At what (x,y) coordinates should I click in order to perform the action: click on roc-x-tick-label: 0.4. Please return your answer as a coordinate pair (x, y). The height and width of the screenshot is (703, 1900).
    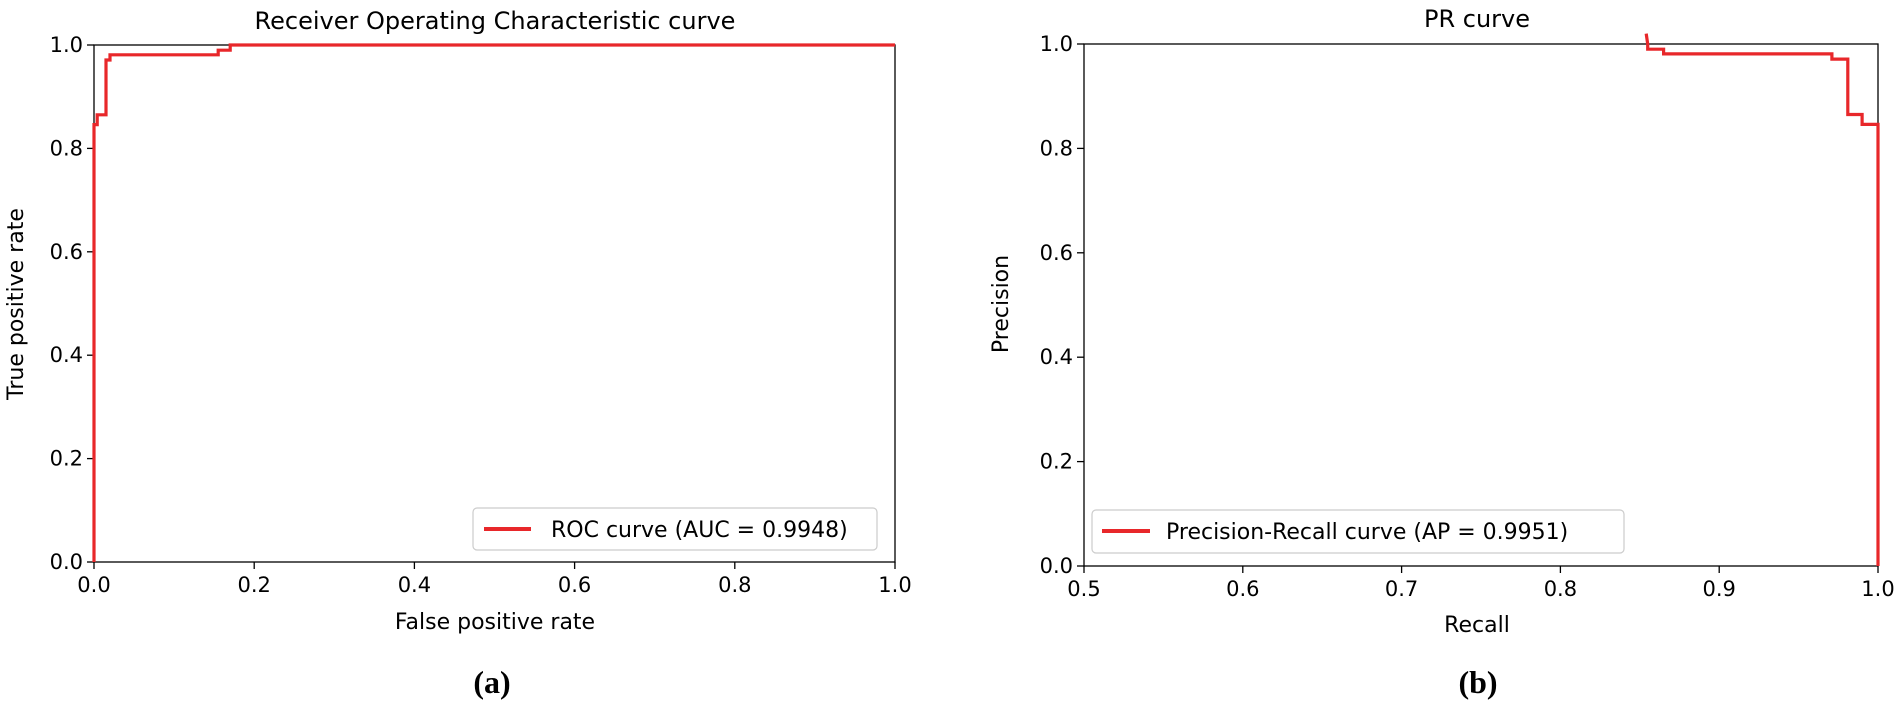
    Looking at the image, I should click on (414, 585).